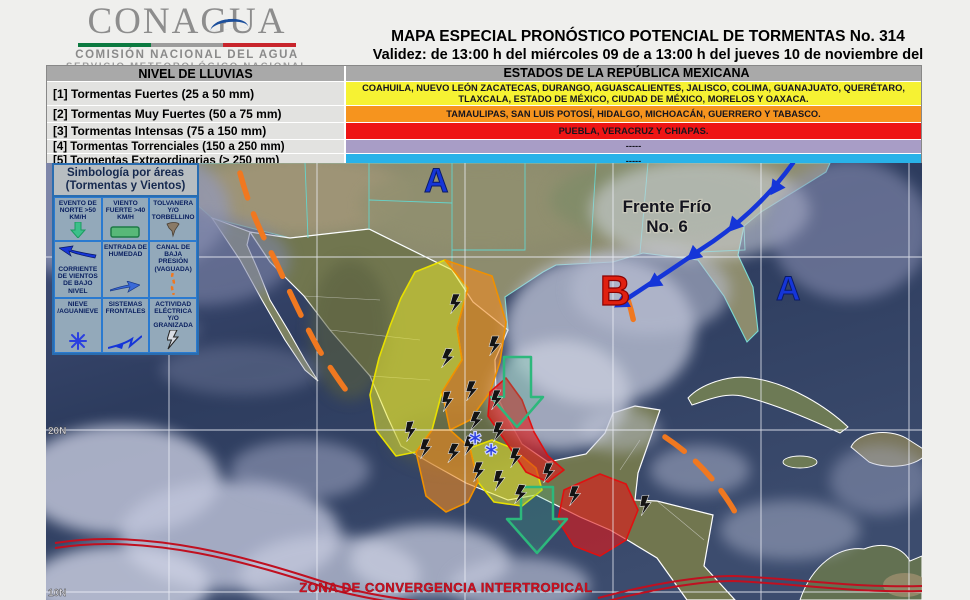 The height and width of the screenshot is (600, 970). Describe the element at coordinates (173, 325) in the screenshot. I see `legend-cell-electrica: ACTIVIDAD ELÉCTRICA y/o GRANIZADA` at that location.